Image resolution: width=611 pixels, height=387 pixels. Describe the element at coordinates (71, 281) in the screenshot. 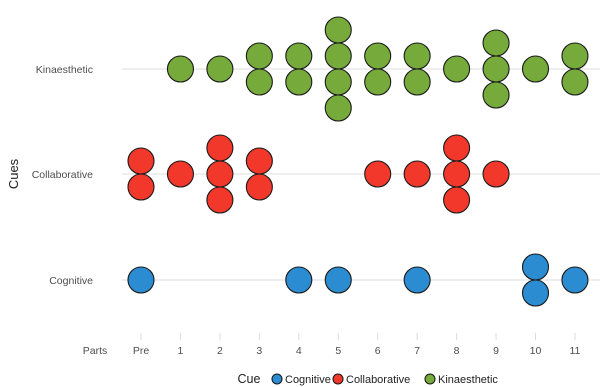

I see `y-tick-label-cognitive: Cognitive` at that location.